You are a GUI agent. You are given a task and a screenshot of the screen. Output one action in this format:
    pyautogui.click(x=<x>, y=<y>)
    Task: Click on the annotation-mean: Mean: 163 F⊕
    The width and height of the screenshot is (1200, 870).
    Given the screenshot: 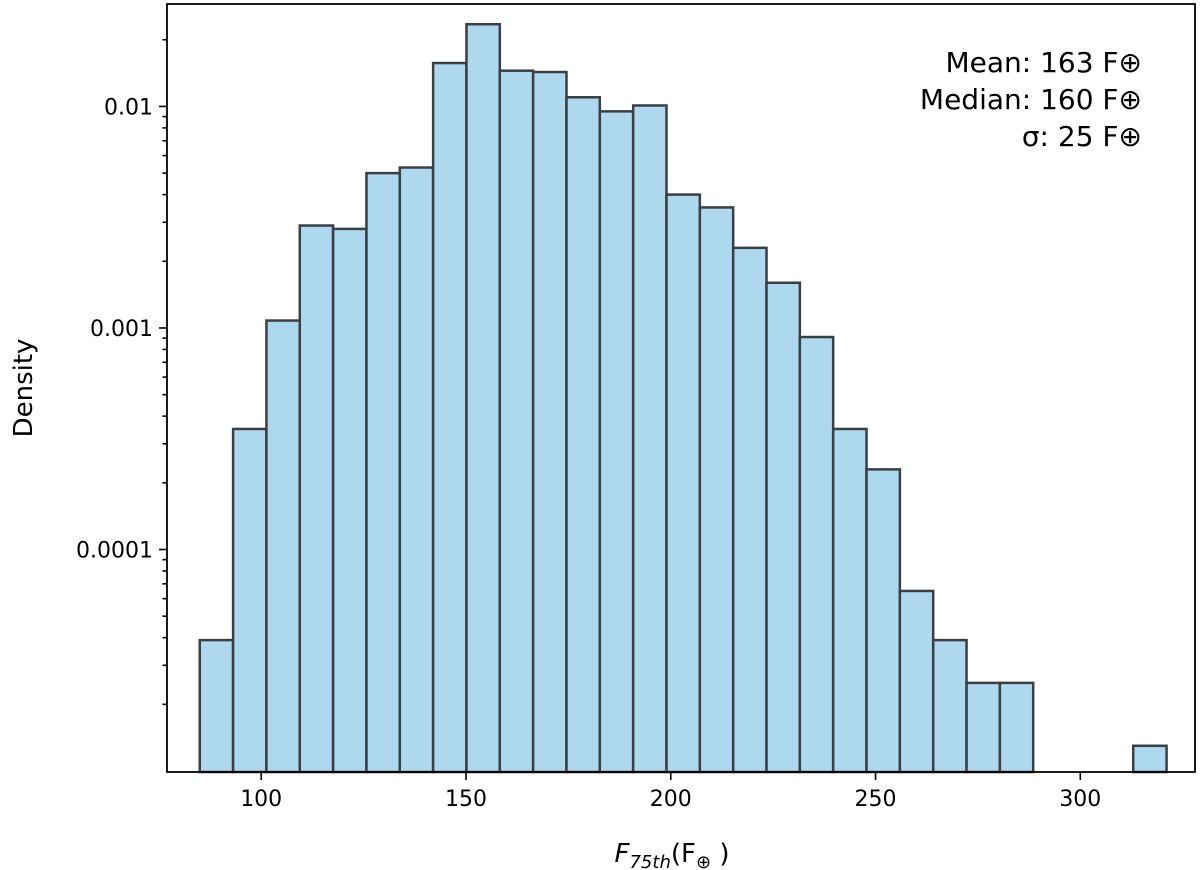 What is the action you would take?
    pyautogui.click(x=1043, y=62)
    